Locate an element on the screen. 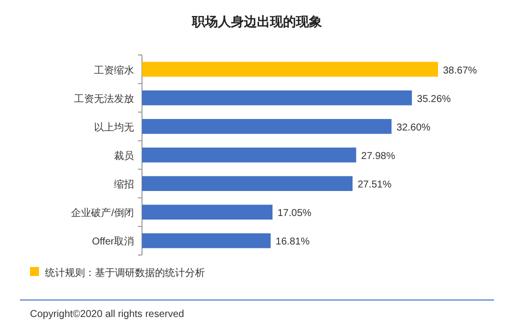  value-label: 38.67% is located at coordinates (460, 70).